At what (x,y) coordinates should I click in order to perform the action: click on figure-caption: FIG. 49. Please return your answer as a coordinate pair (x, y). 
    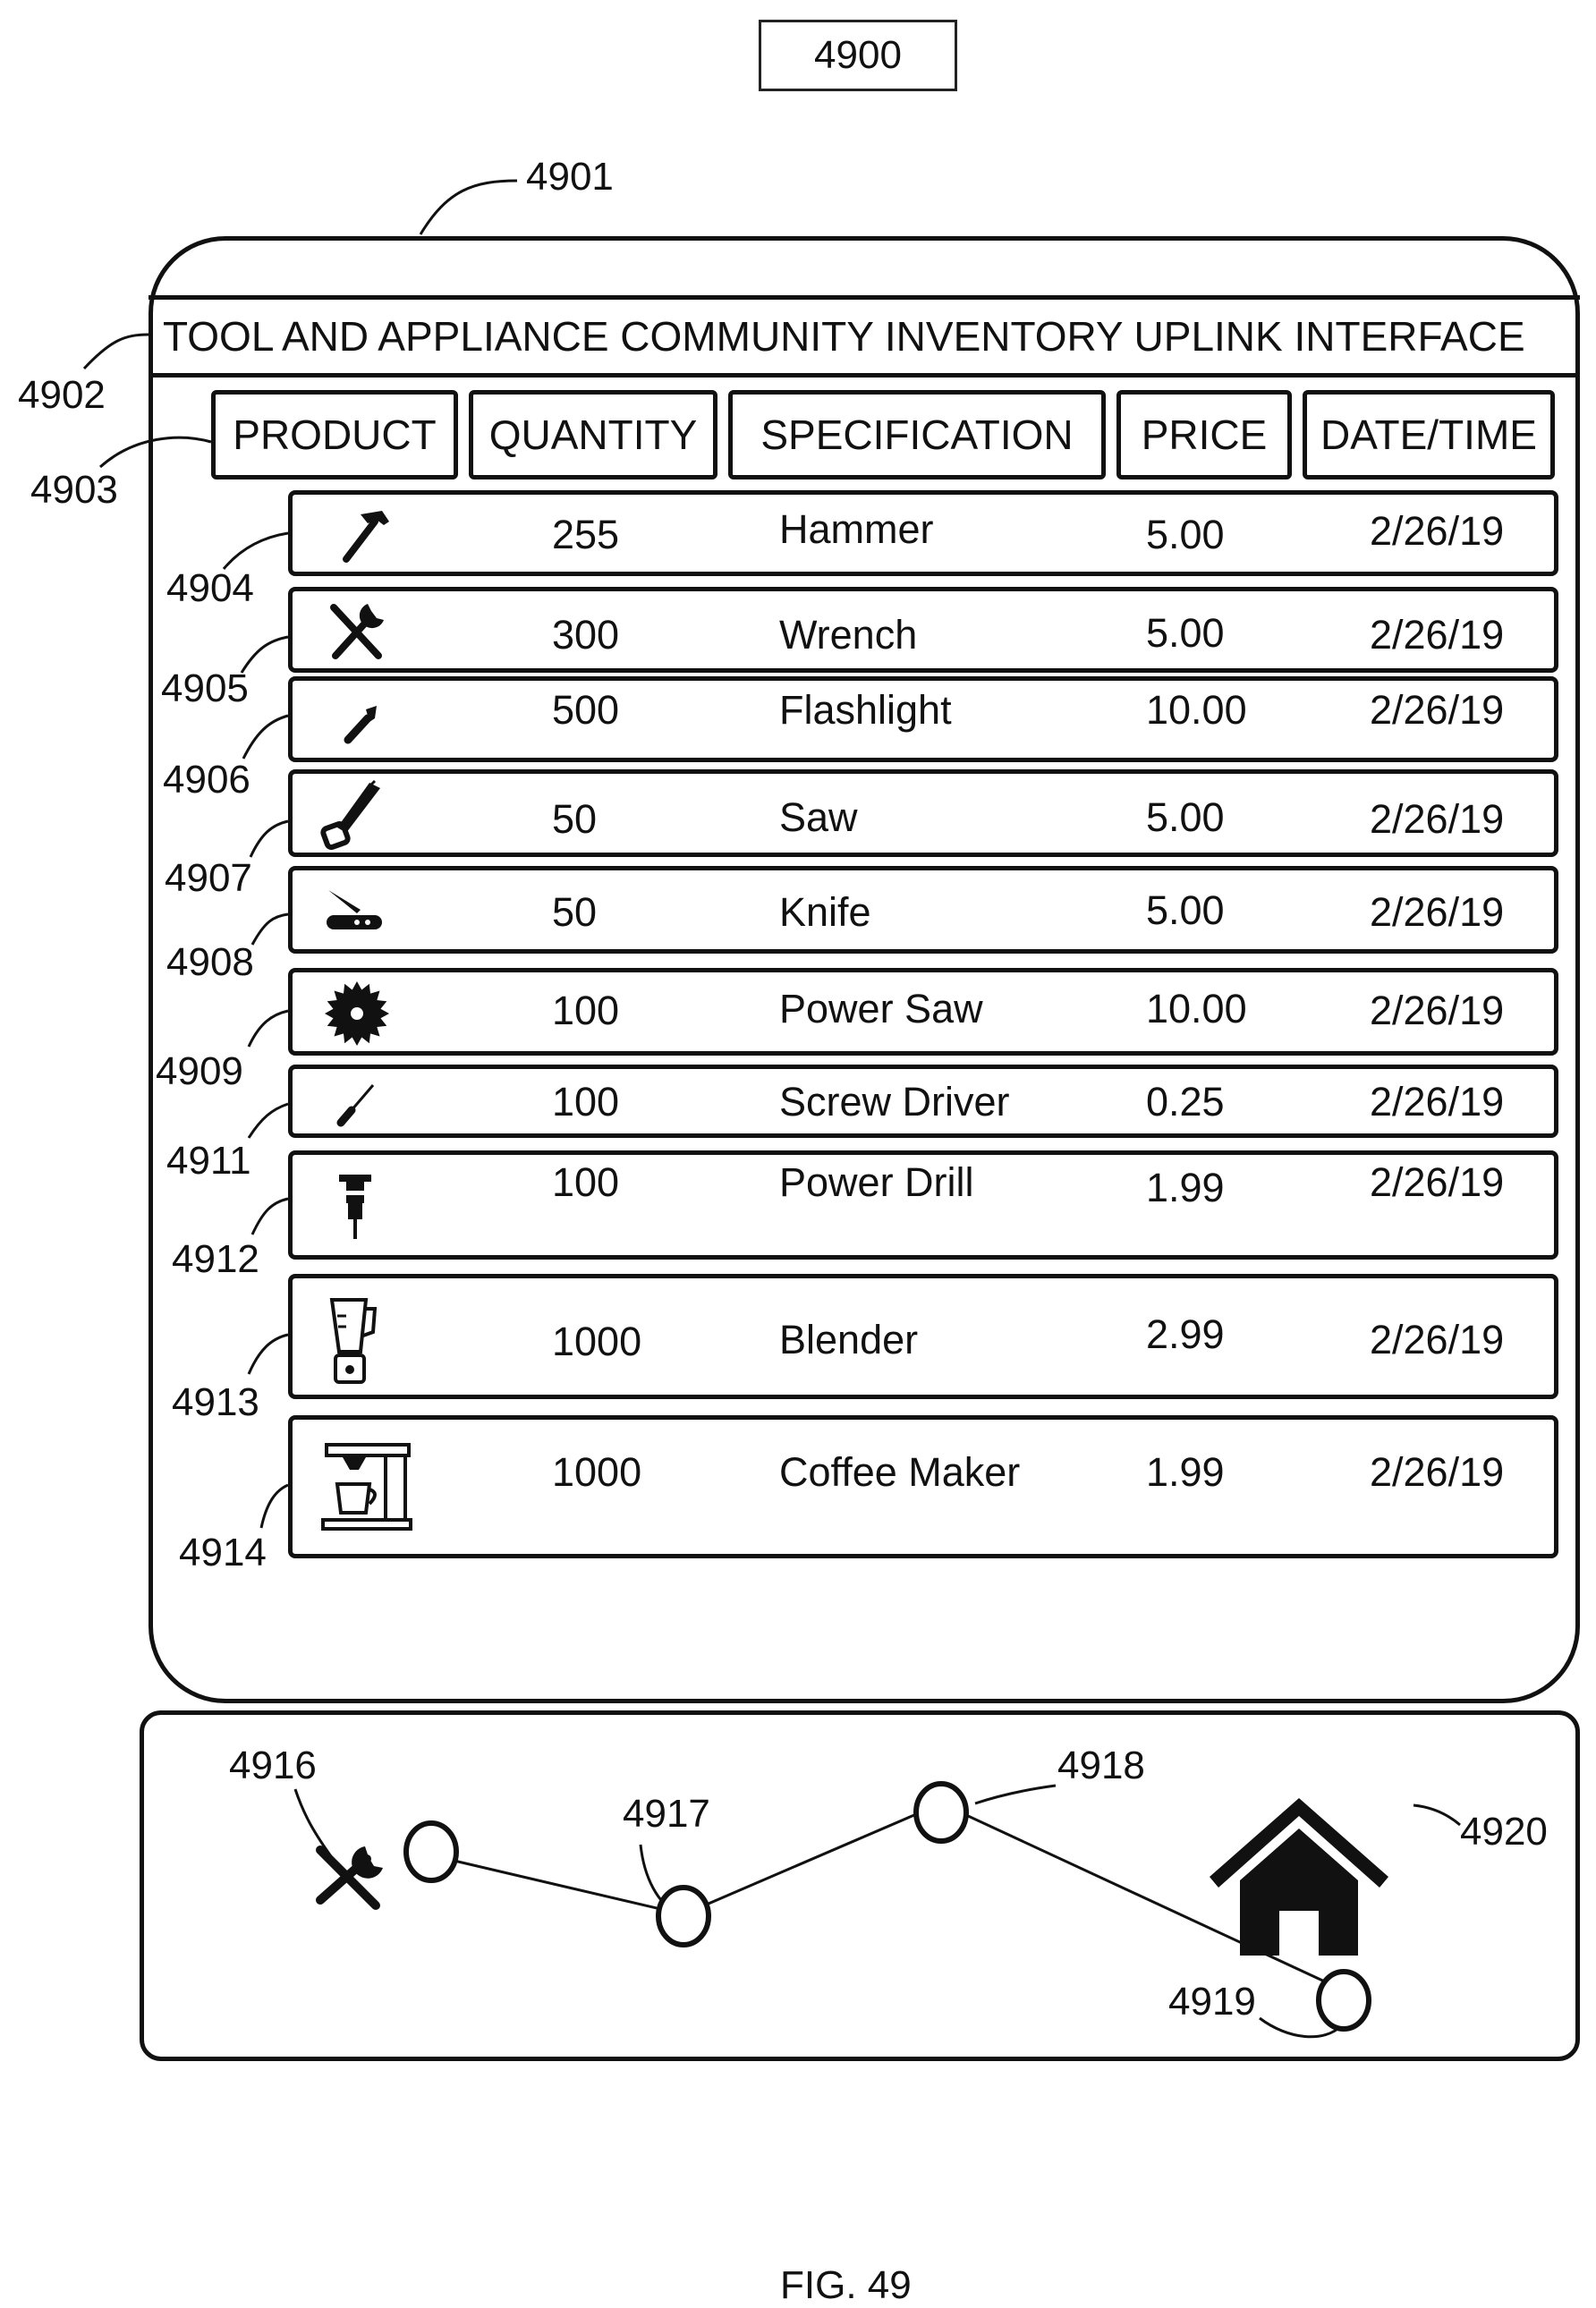
    Looking at the image, I should click on (846, 2285).